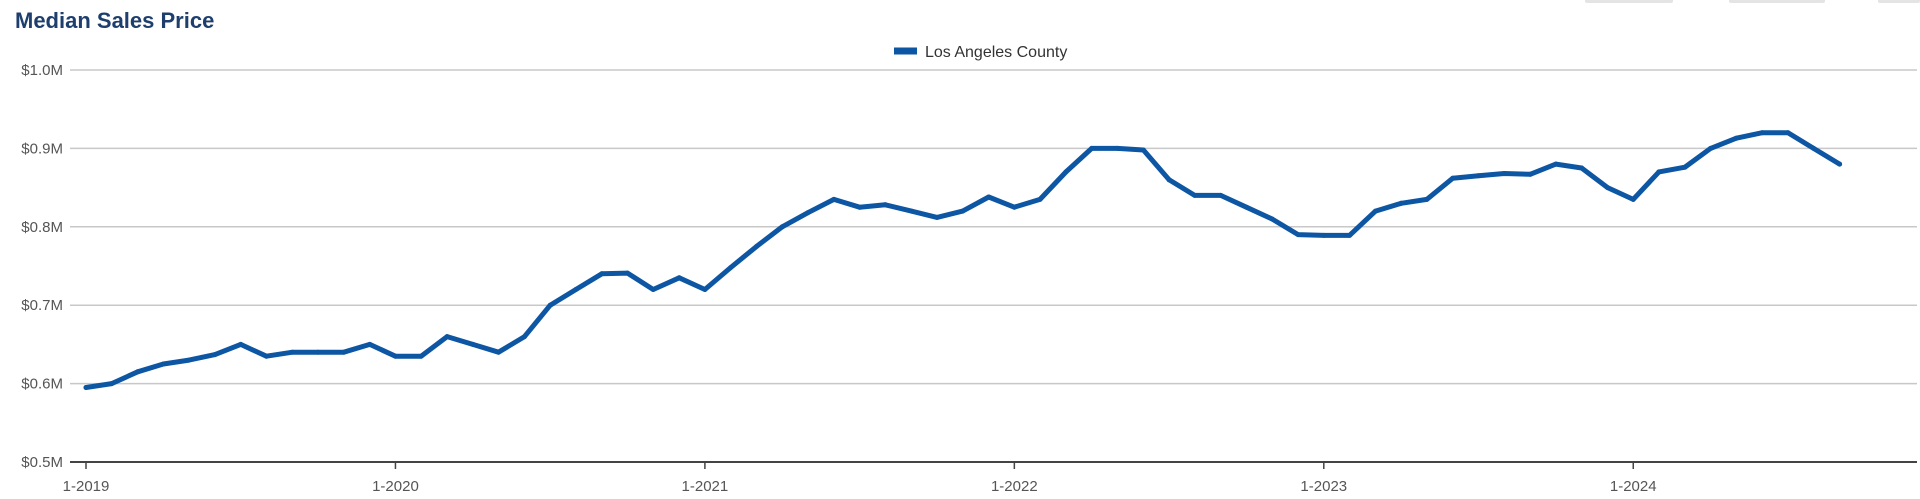 The image size is (1920, 499). Describe the element at coordinates (42, 305) in the screenshot. I see `y-tick-label: $0.7M` at that location.